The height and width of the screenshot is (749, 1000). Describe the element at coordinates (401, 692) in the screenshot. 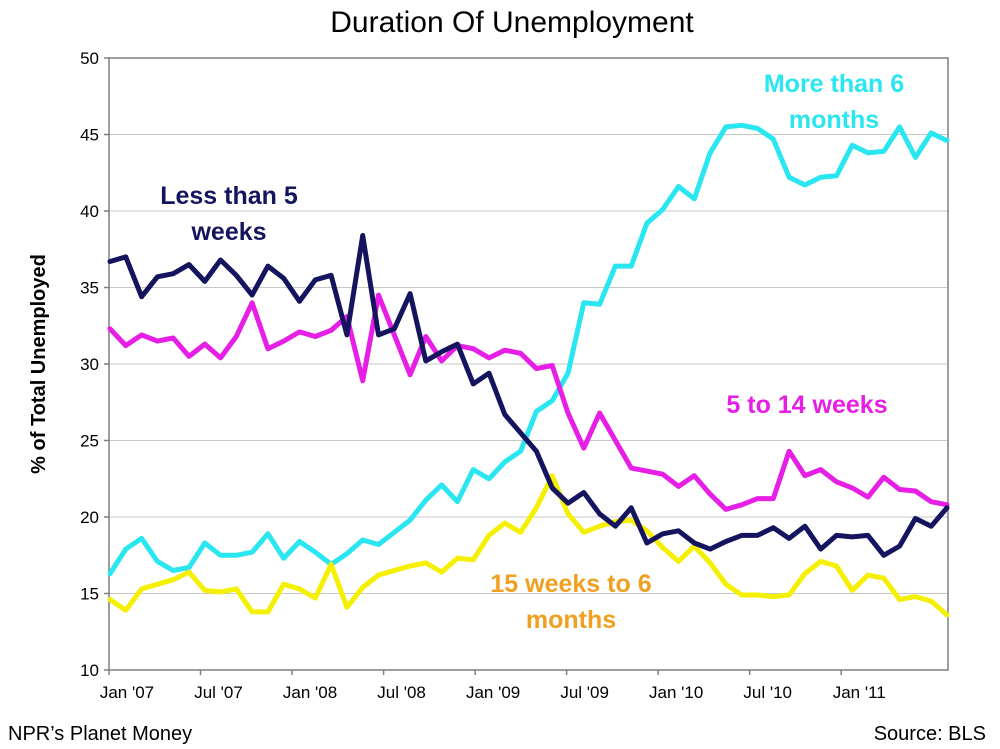

I see `x-tick-label-3: Jul '08` at that location.